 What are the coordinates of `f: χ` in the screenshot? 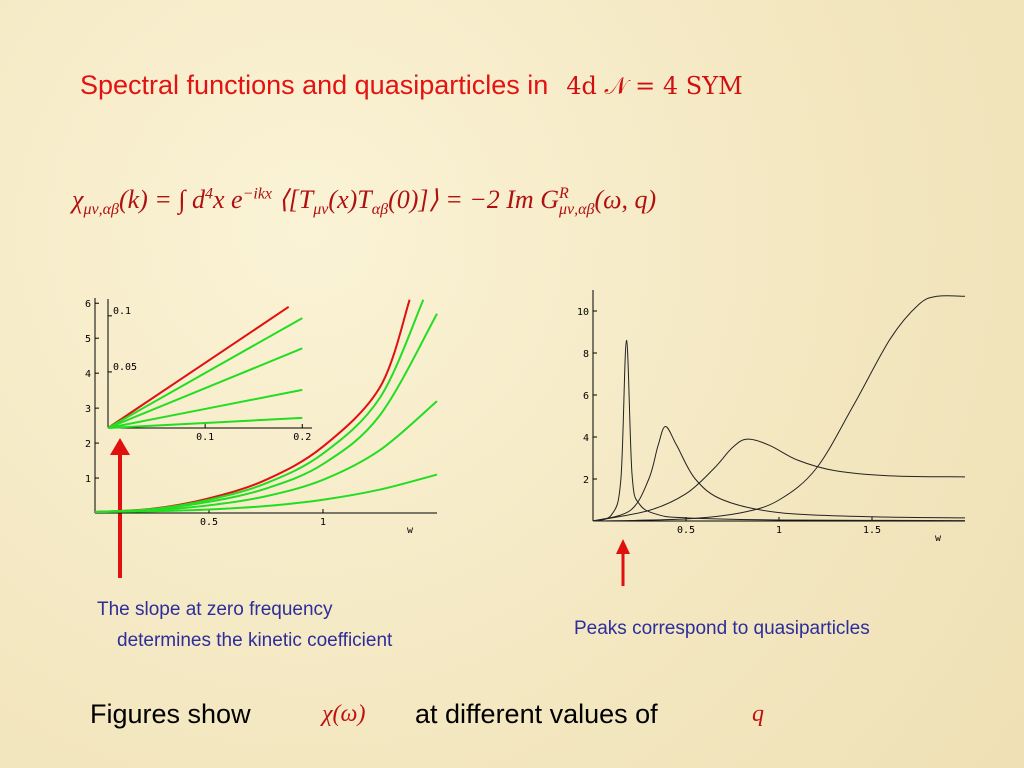 It's located at (78, 199).